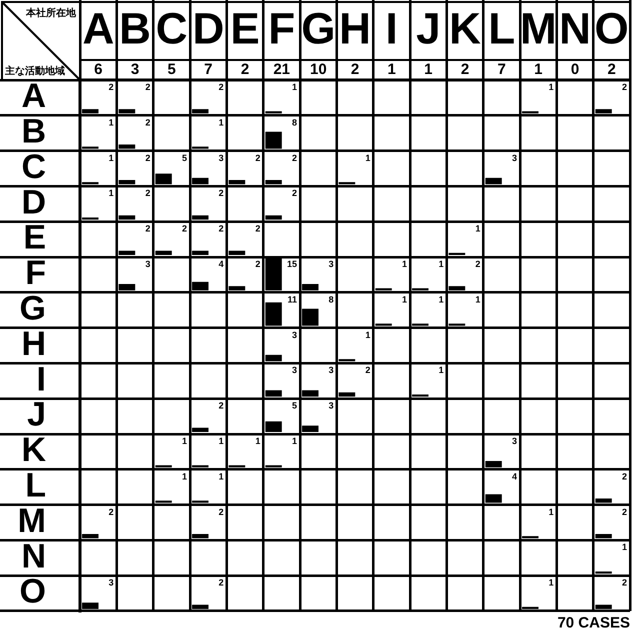 This screenshot has height=633, width=637. Describe the element at coordinates (502, 29) in the screenshot. I see `x-tick-label: L` at that location.